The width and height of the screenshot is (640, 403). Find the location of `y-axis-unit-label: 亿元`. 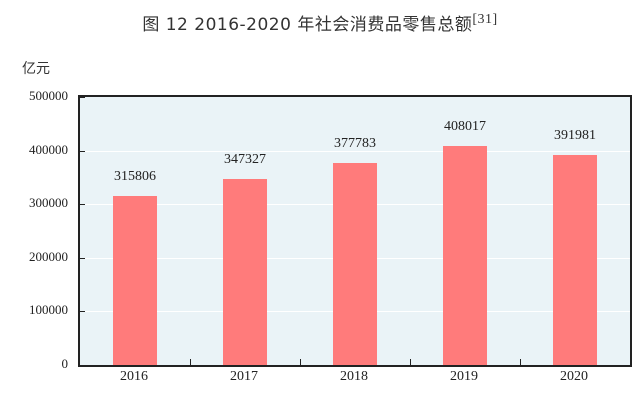

y-axis-unit-label: 亿元 is located at coordinates (36, 69).